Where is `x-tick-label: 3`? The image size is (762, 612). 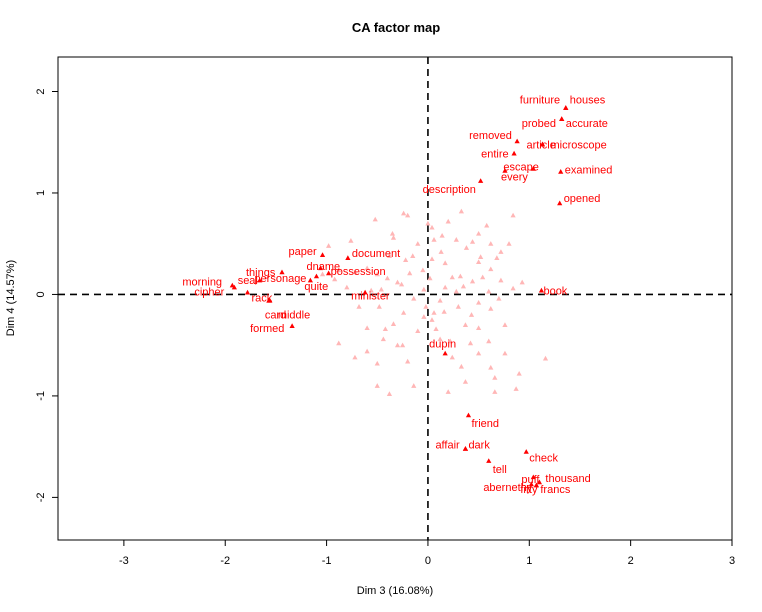
x-tick-label: 3 is located at coordinates (732, 561).